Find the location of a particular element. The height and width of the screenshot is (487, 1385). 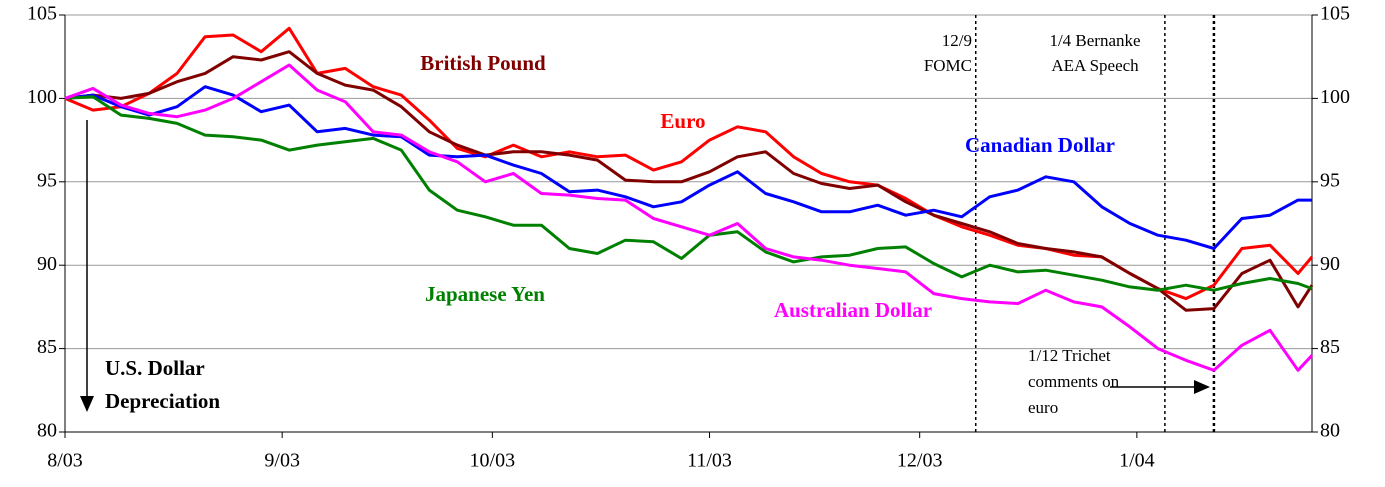

annotation: 12/9 is located at coordinates (957, 40).